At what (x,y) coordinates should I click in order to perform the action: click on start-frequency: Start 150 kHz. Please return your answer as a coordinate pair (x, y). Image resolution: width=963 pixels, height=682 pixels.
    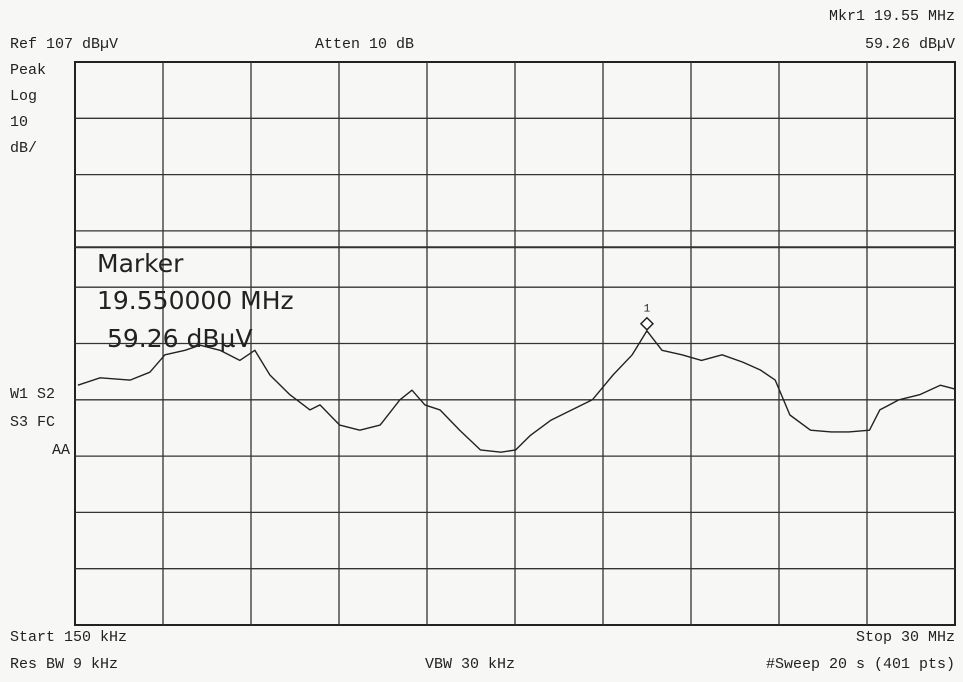
    Looking at the image, I should click on (68, 637).